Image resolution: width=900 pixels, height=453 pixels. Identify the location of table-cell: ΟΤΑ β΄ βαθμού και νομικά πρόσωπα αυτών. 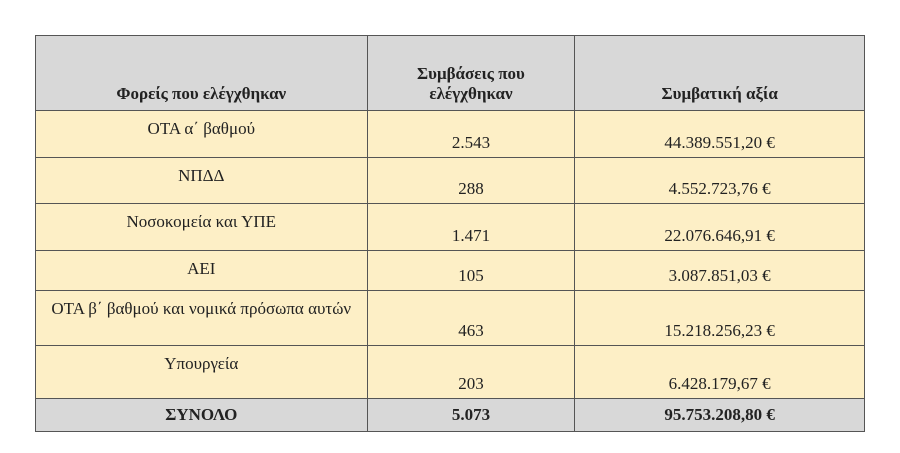
(201, 318).